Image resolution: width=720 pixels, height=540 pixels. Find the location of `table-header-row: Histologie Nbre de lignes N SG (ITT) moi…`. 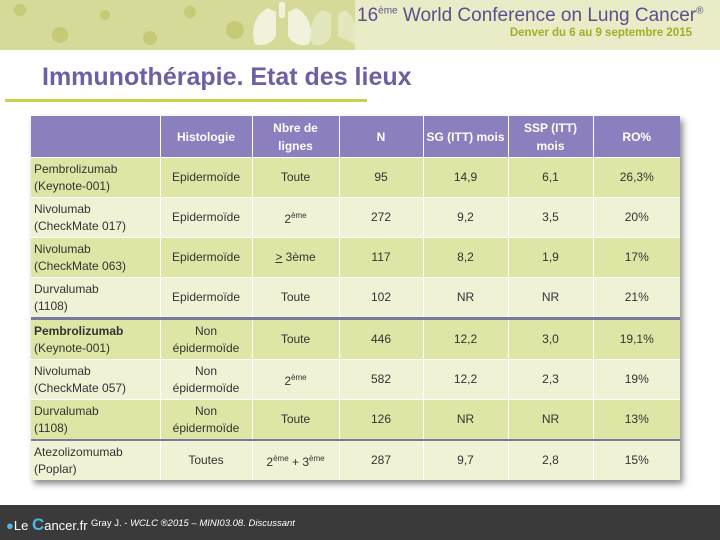

table-header-row: Histologie Nbre de lignes N SG (ITT) moi… is located at coordinates (355, 137).